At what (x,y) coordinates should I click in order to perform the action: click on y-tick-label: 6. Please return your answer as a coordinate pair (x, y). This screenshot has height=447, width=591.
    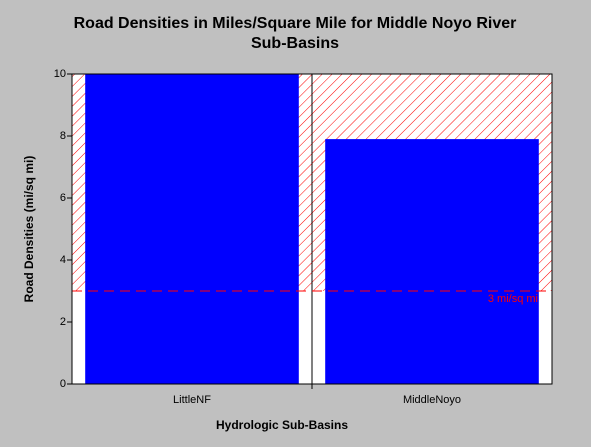
    Looking at the image, I should click on (63, 198).